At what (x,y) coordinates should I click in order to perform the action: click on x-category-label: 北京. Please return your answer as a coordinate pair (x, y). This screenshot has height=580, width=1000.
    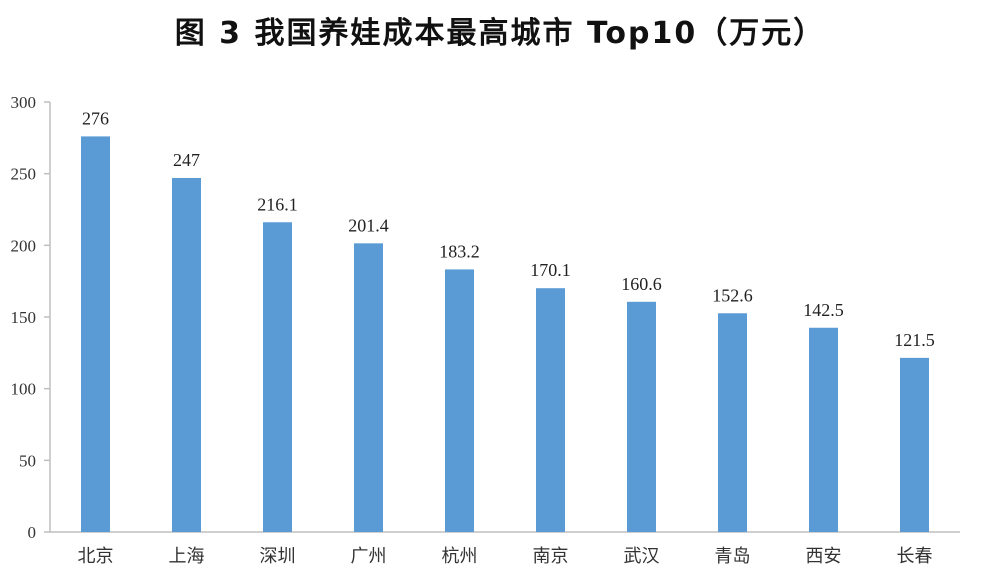
    Looking at the image, I should click on (96, 556).